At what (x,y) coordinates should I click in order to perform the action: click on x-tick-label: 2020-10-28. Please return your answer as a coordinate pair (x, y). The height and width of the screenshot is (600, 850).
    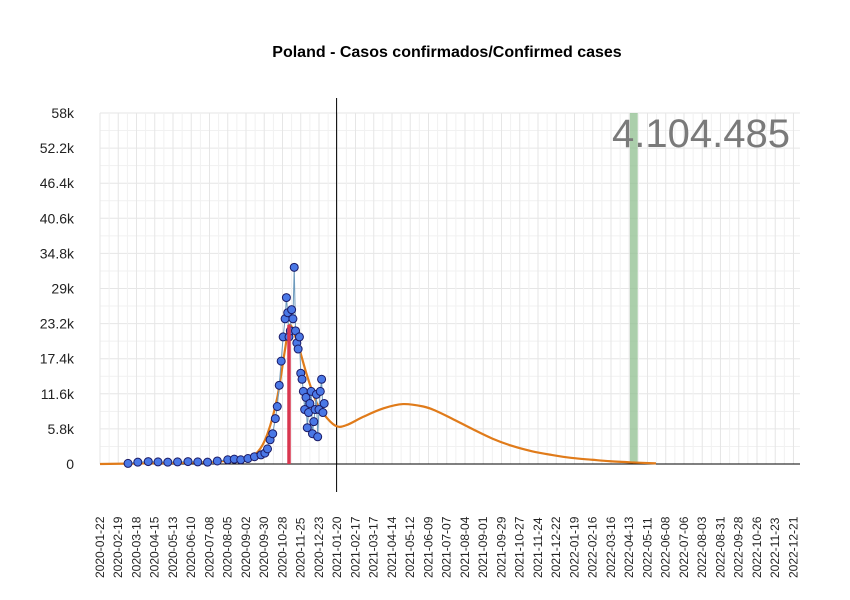
    Looking at the image, I should click on (282, 547).